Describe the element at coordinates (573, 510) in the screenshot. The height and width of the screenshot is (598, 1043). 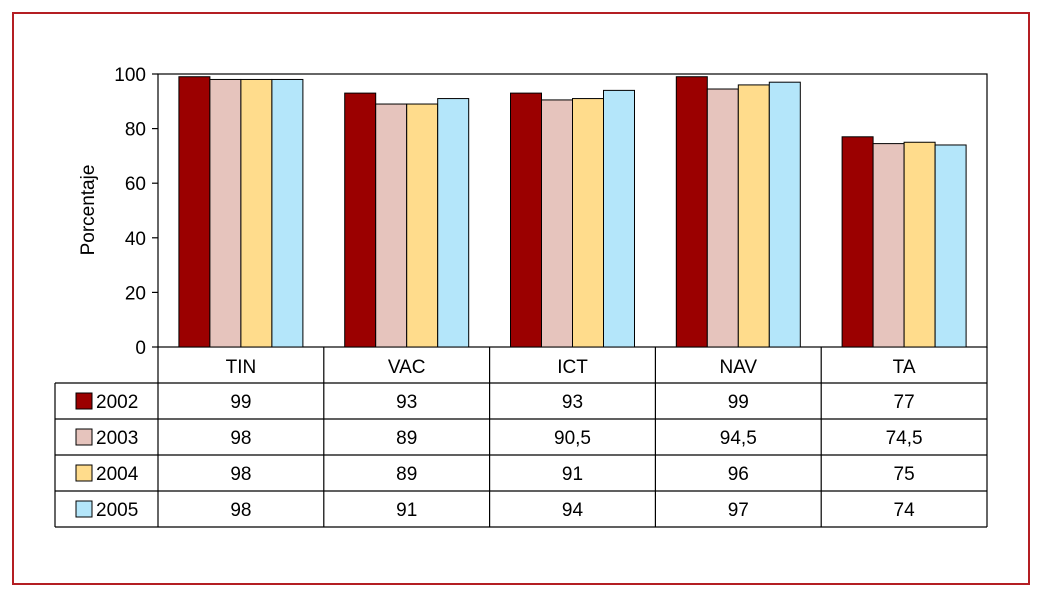
I see `data-label: 94` at that location.